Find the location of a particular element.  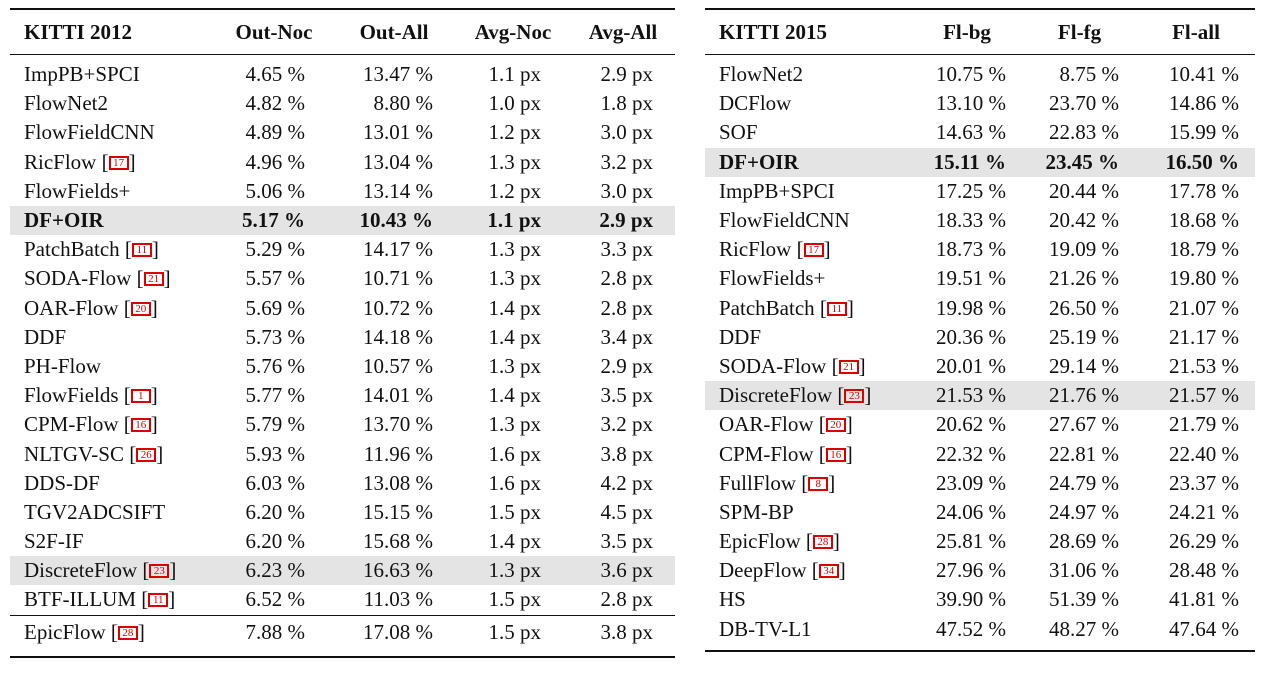

value-cell: 10.57 % is located at coordinates (398, 365).